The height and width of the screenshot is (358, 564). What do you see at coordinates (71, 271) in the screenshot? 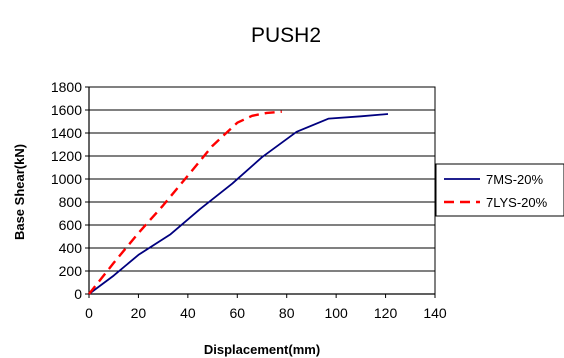
I see `tick-label-y-200: 200` at bounding box center [71, 271].